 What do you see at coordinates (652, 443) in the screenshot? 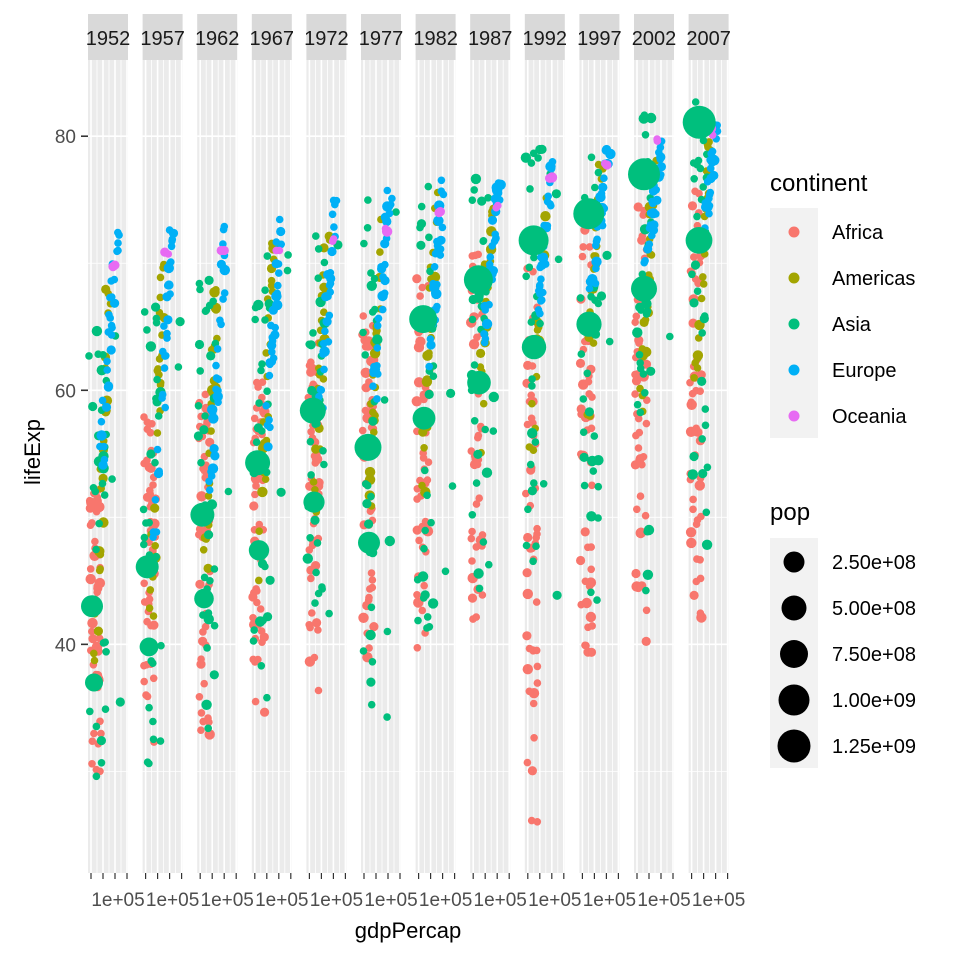
I see `facet-panel-2002: 2002` at bounding box center [652, 443].